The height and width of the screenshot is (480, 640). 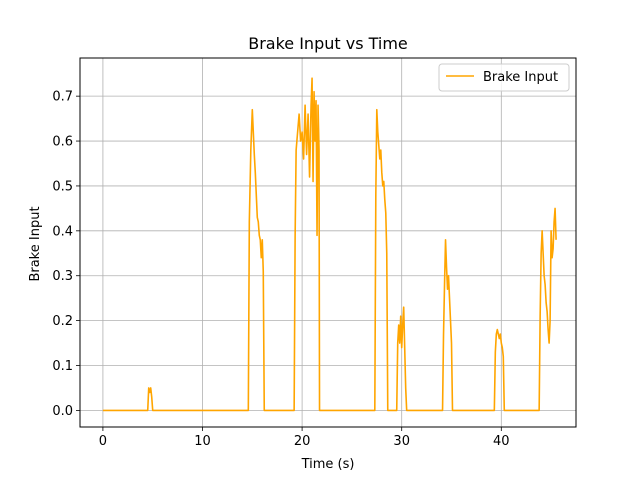 I want to click on x-axis-ticks: 0 10 20 30 40, so click(x=304, y=438).